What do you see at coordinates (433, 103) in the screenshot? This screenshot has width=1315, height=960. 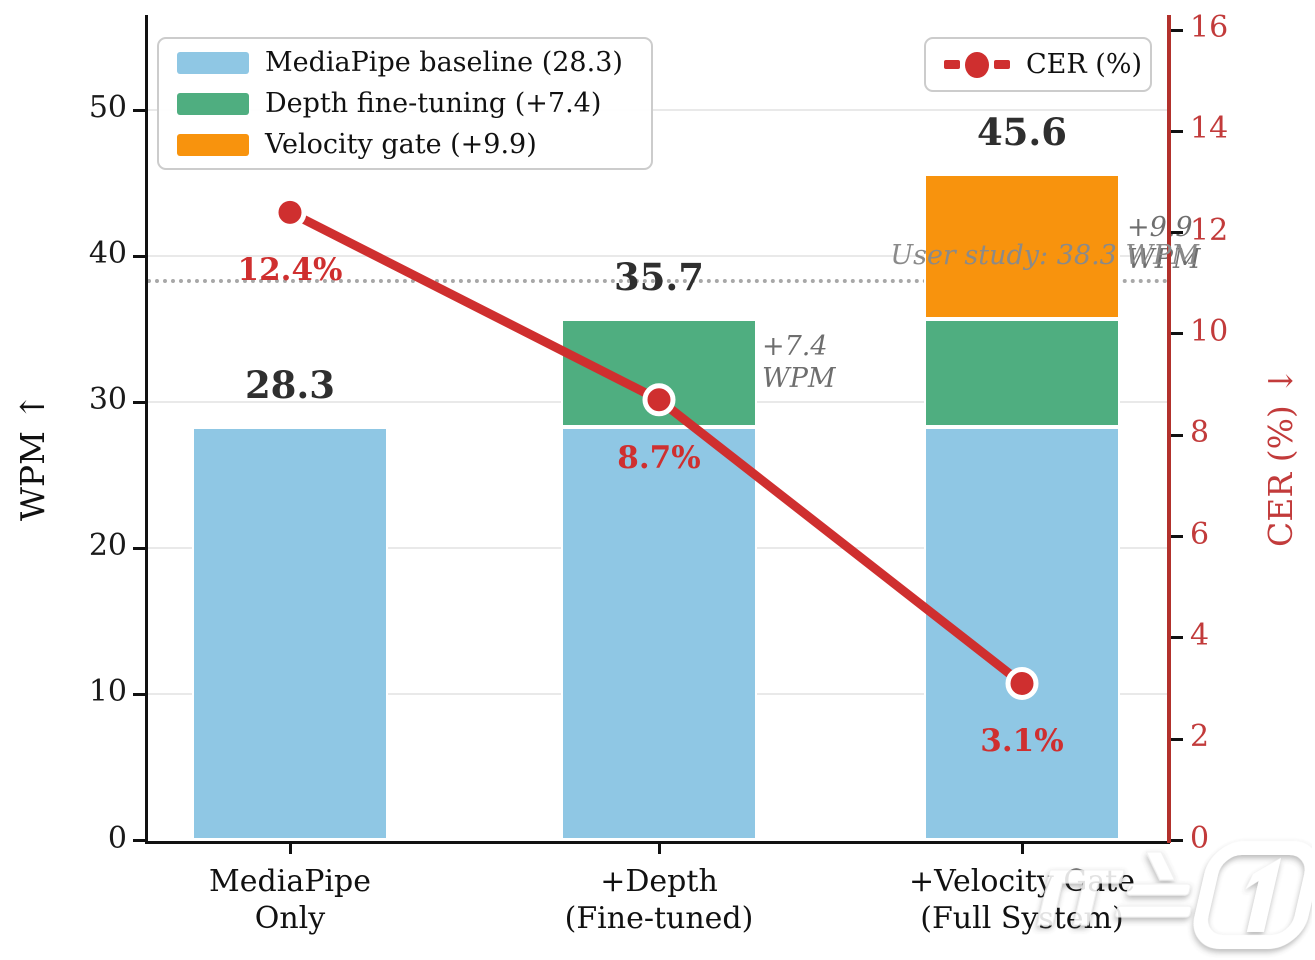 I see `legend-label: Depth fine-tuning (+7.4)` at bounding box center [433, 103].